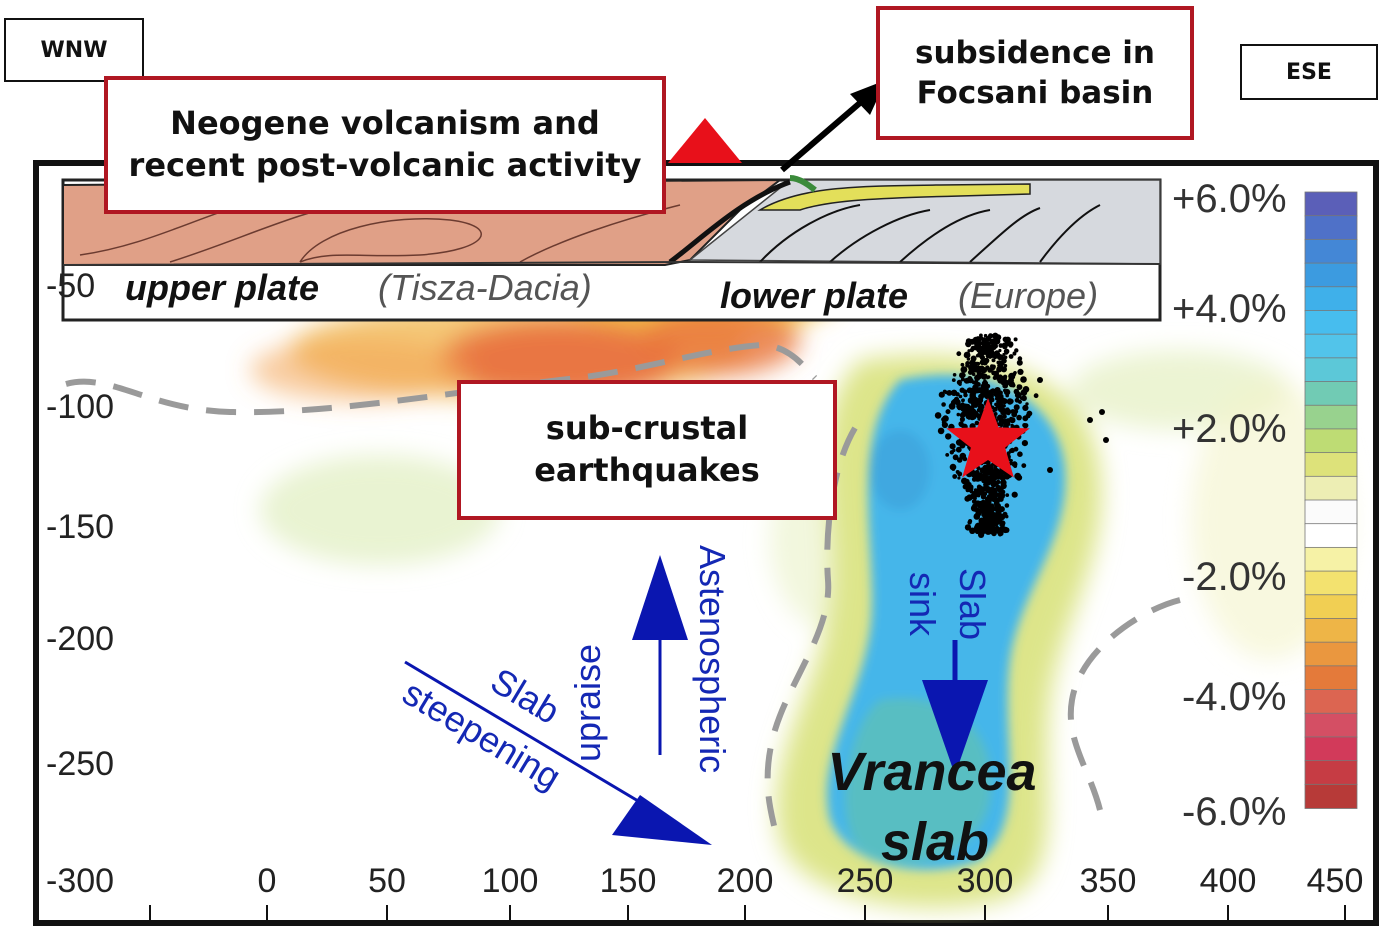  Describe the element at coordinates (1035, 93) in the screenshot. I see `subsidence-text-2: Focsani basin` at that location.